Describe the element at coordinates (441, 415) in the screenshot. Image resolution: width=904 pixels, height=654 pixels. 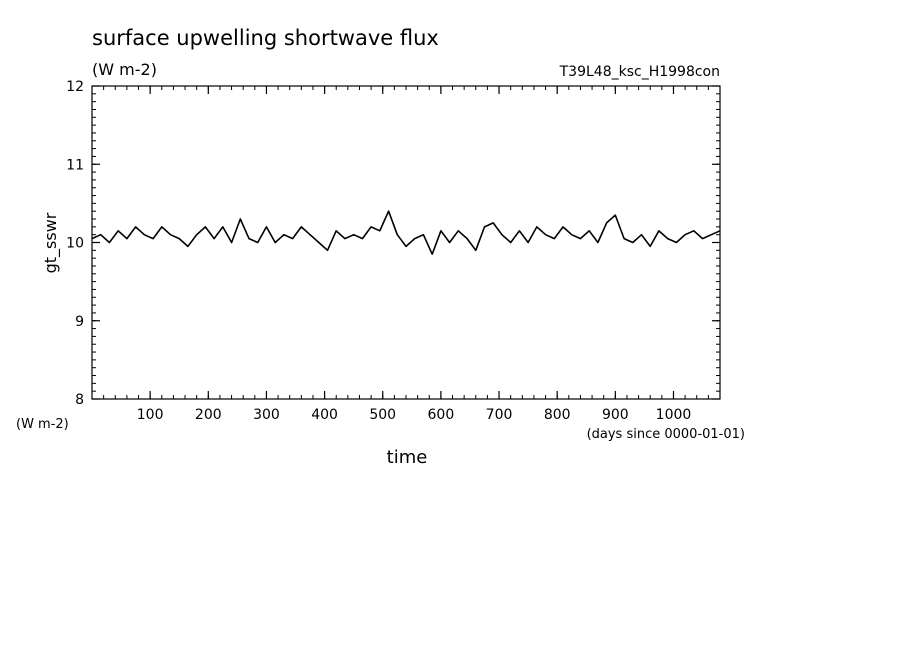
I see `x-tick-label: 600` at that location.